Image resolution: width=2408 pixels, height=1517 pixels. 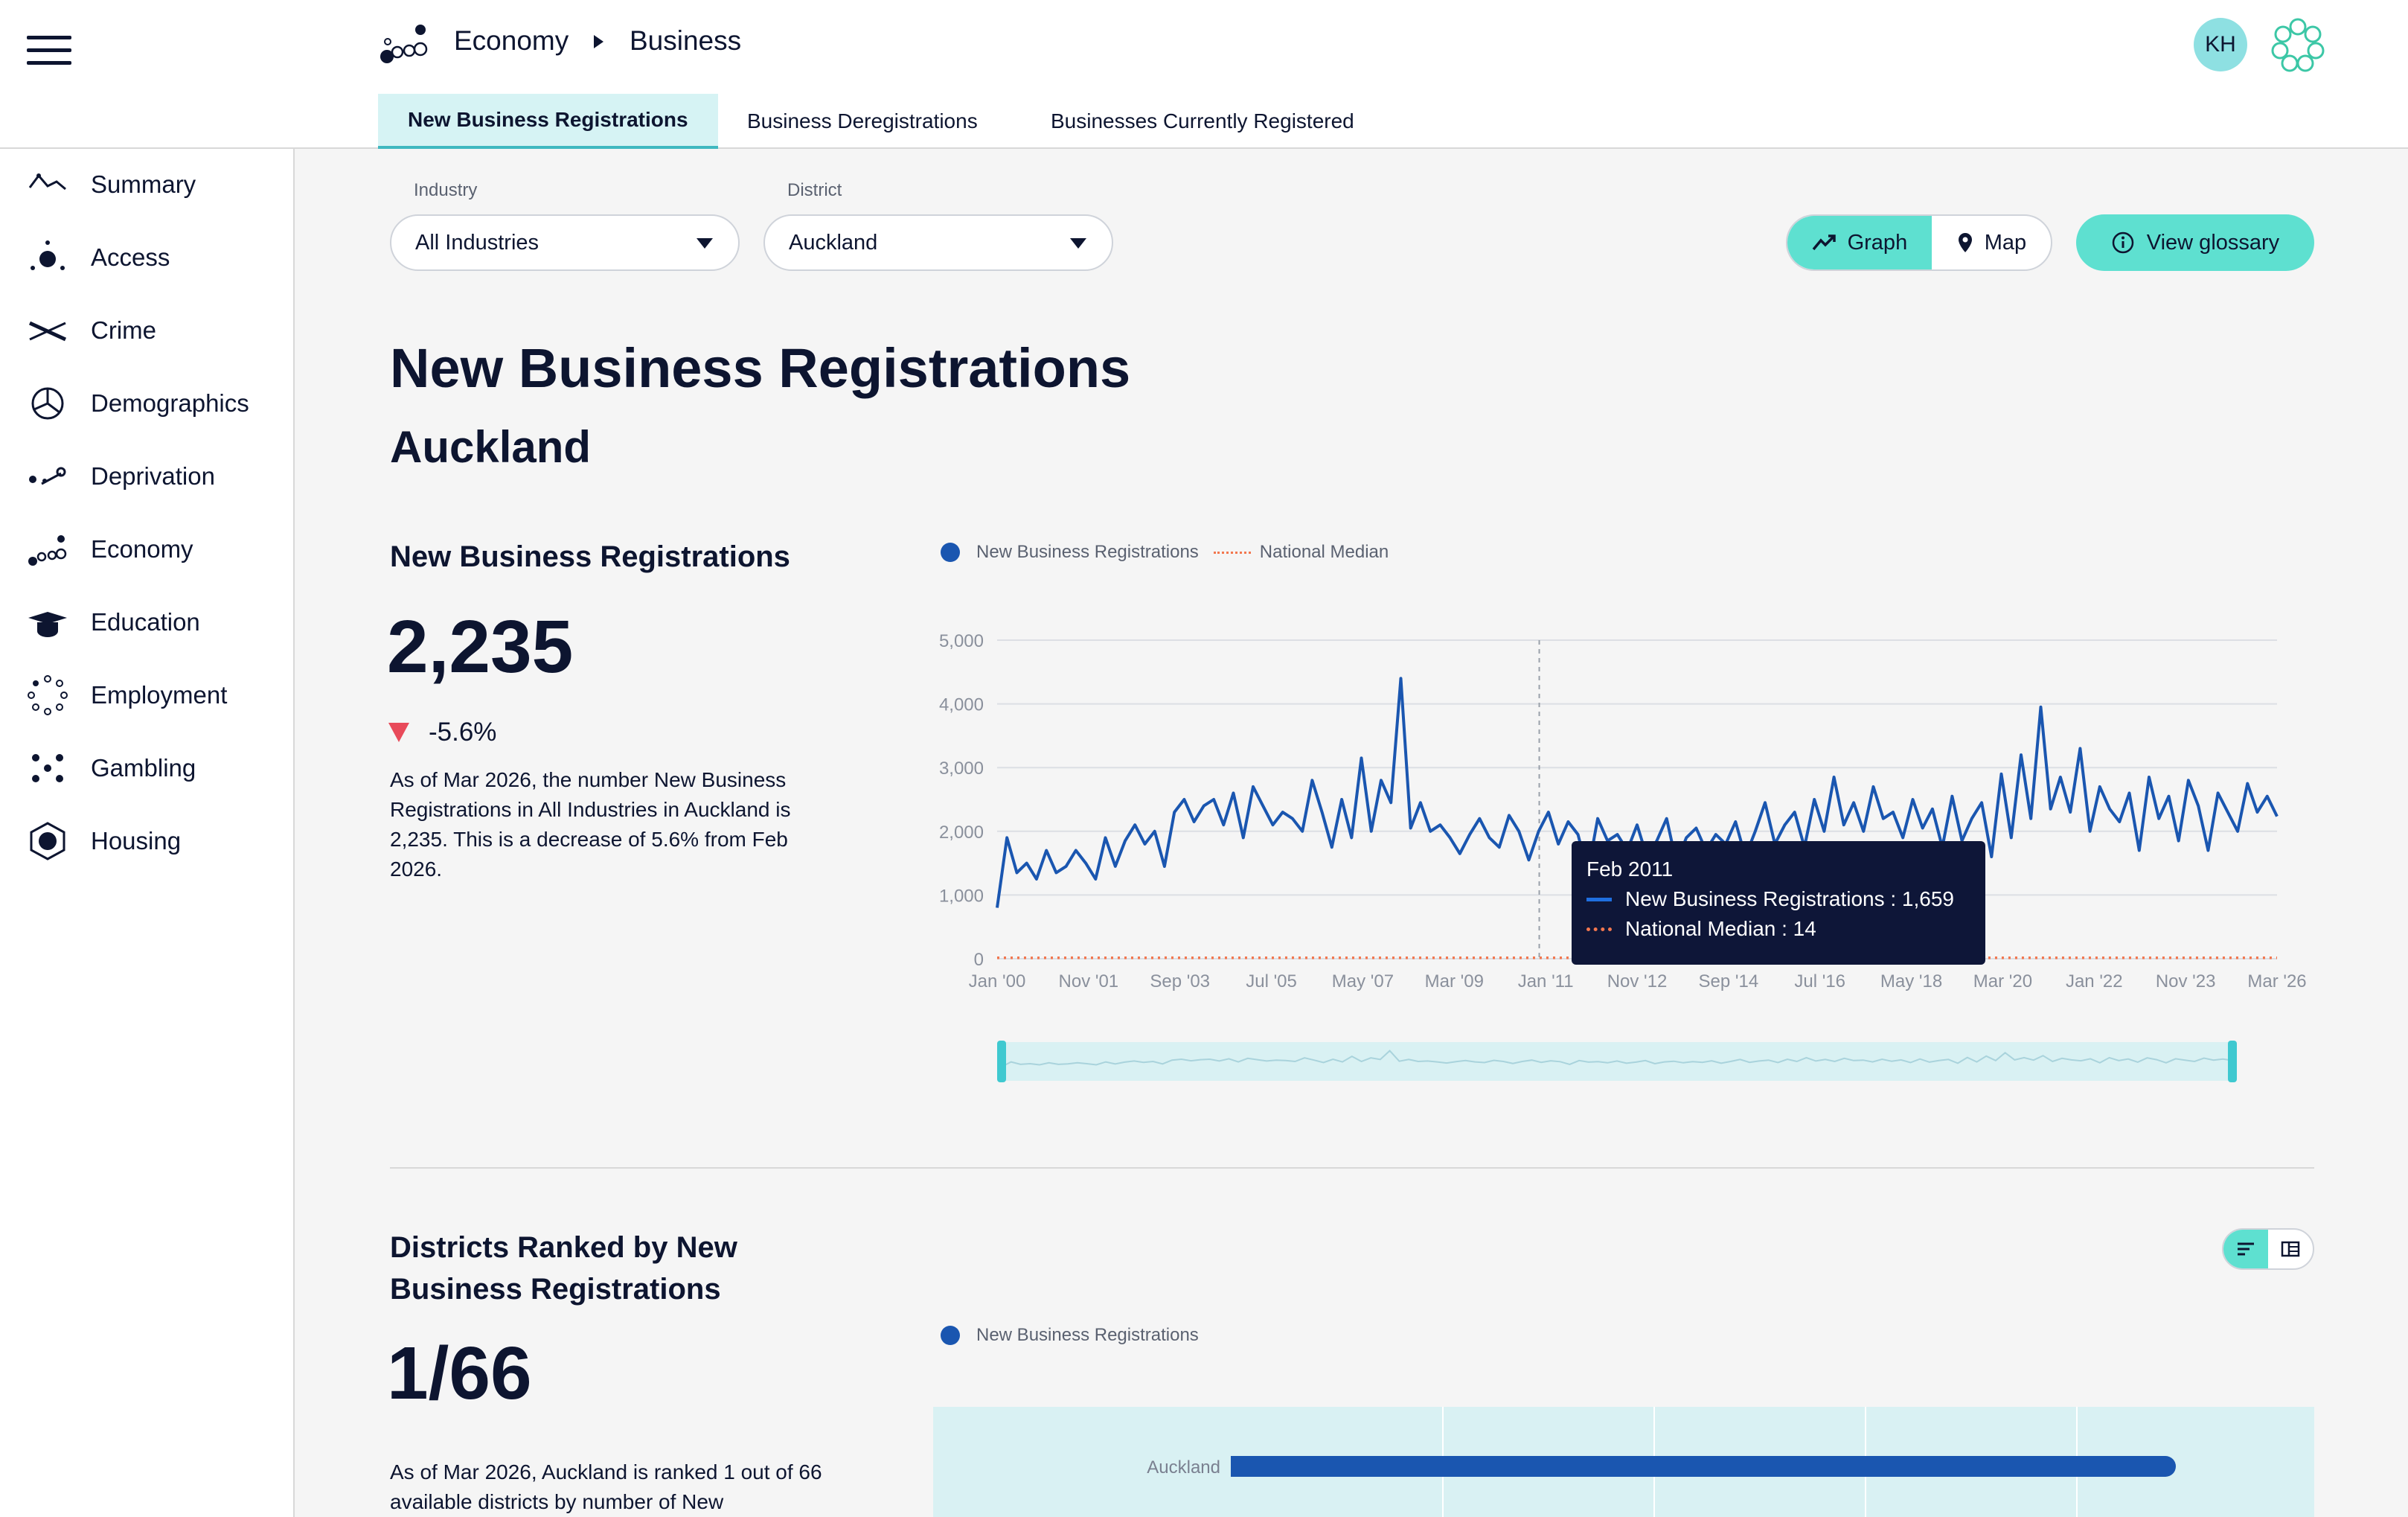 I want to click on y-tick-label: 4,000, so click(x=961, y=705).